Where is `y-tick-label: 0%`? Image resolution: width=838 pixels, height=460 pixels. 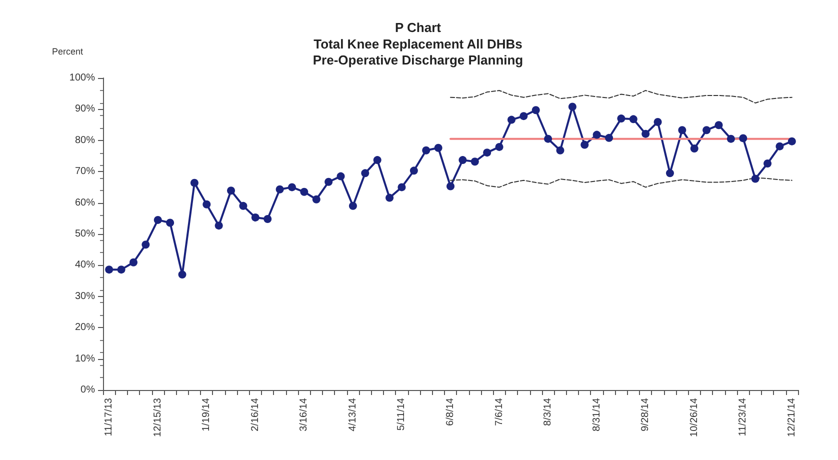
y-tick-label: 0% is located at coordinates (88, 390).